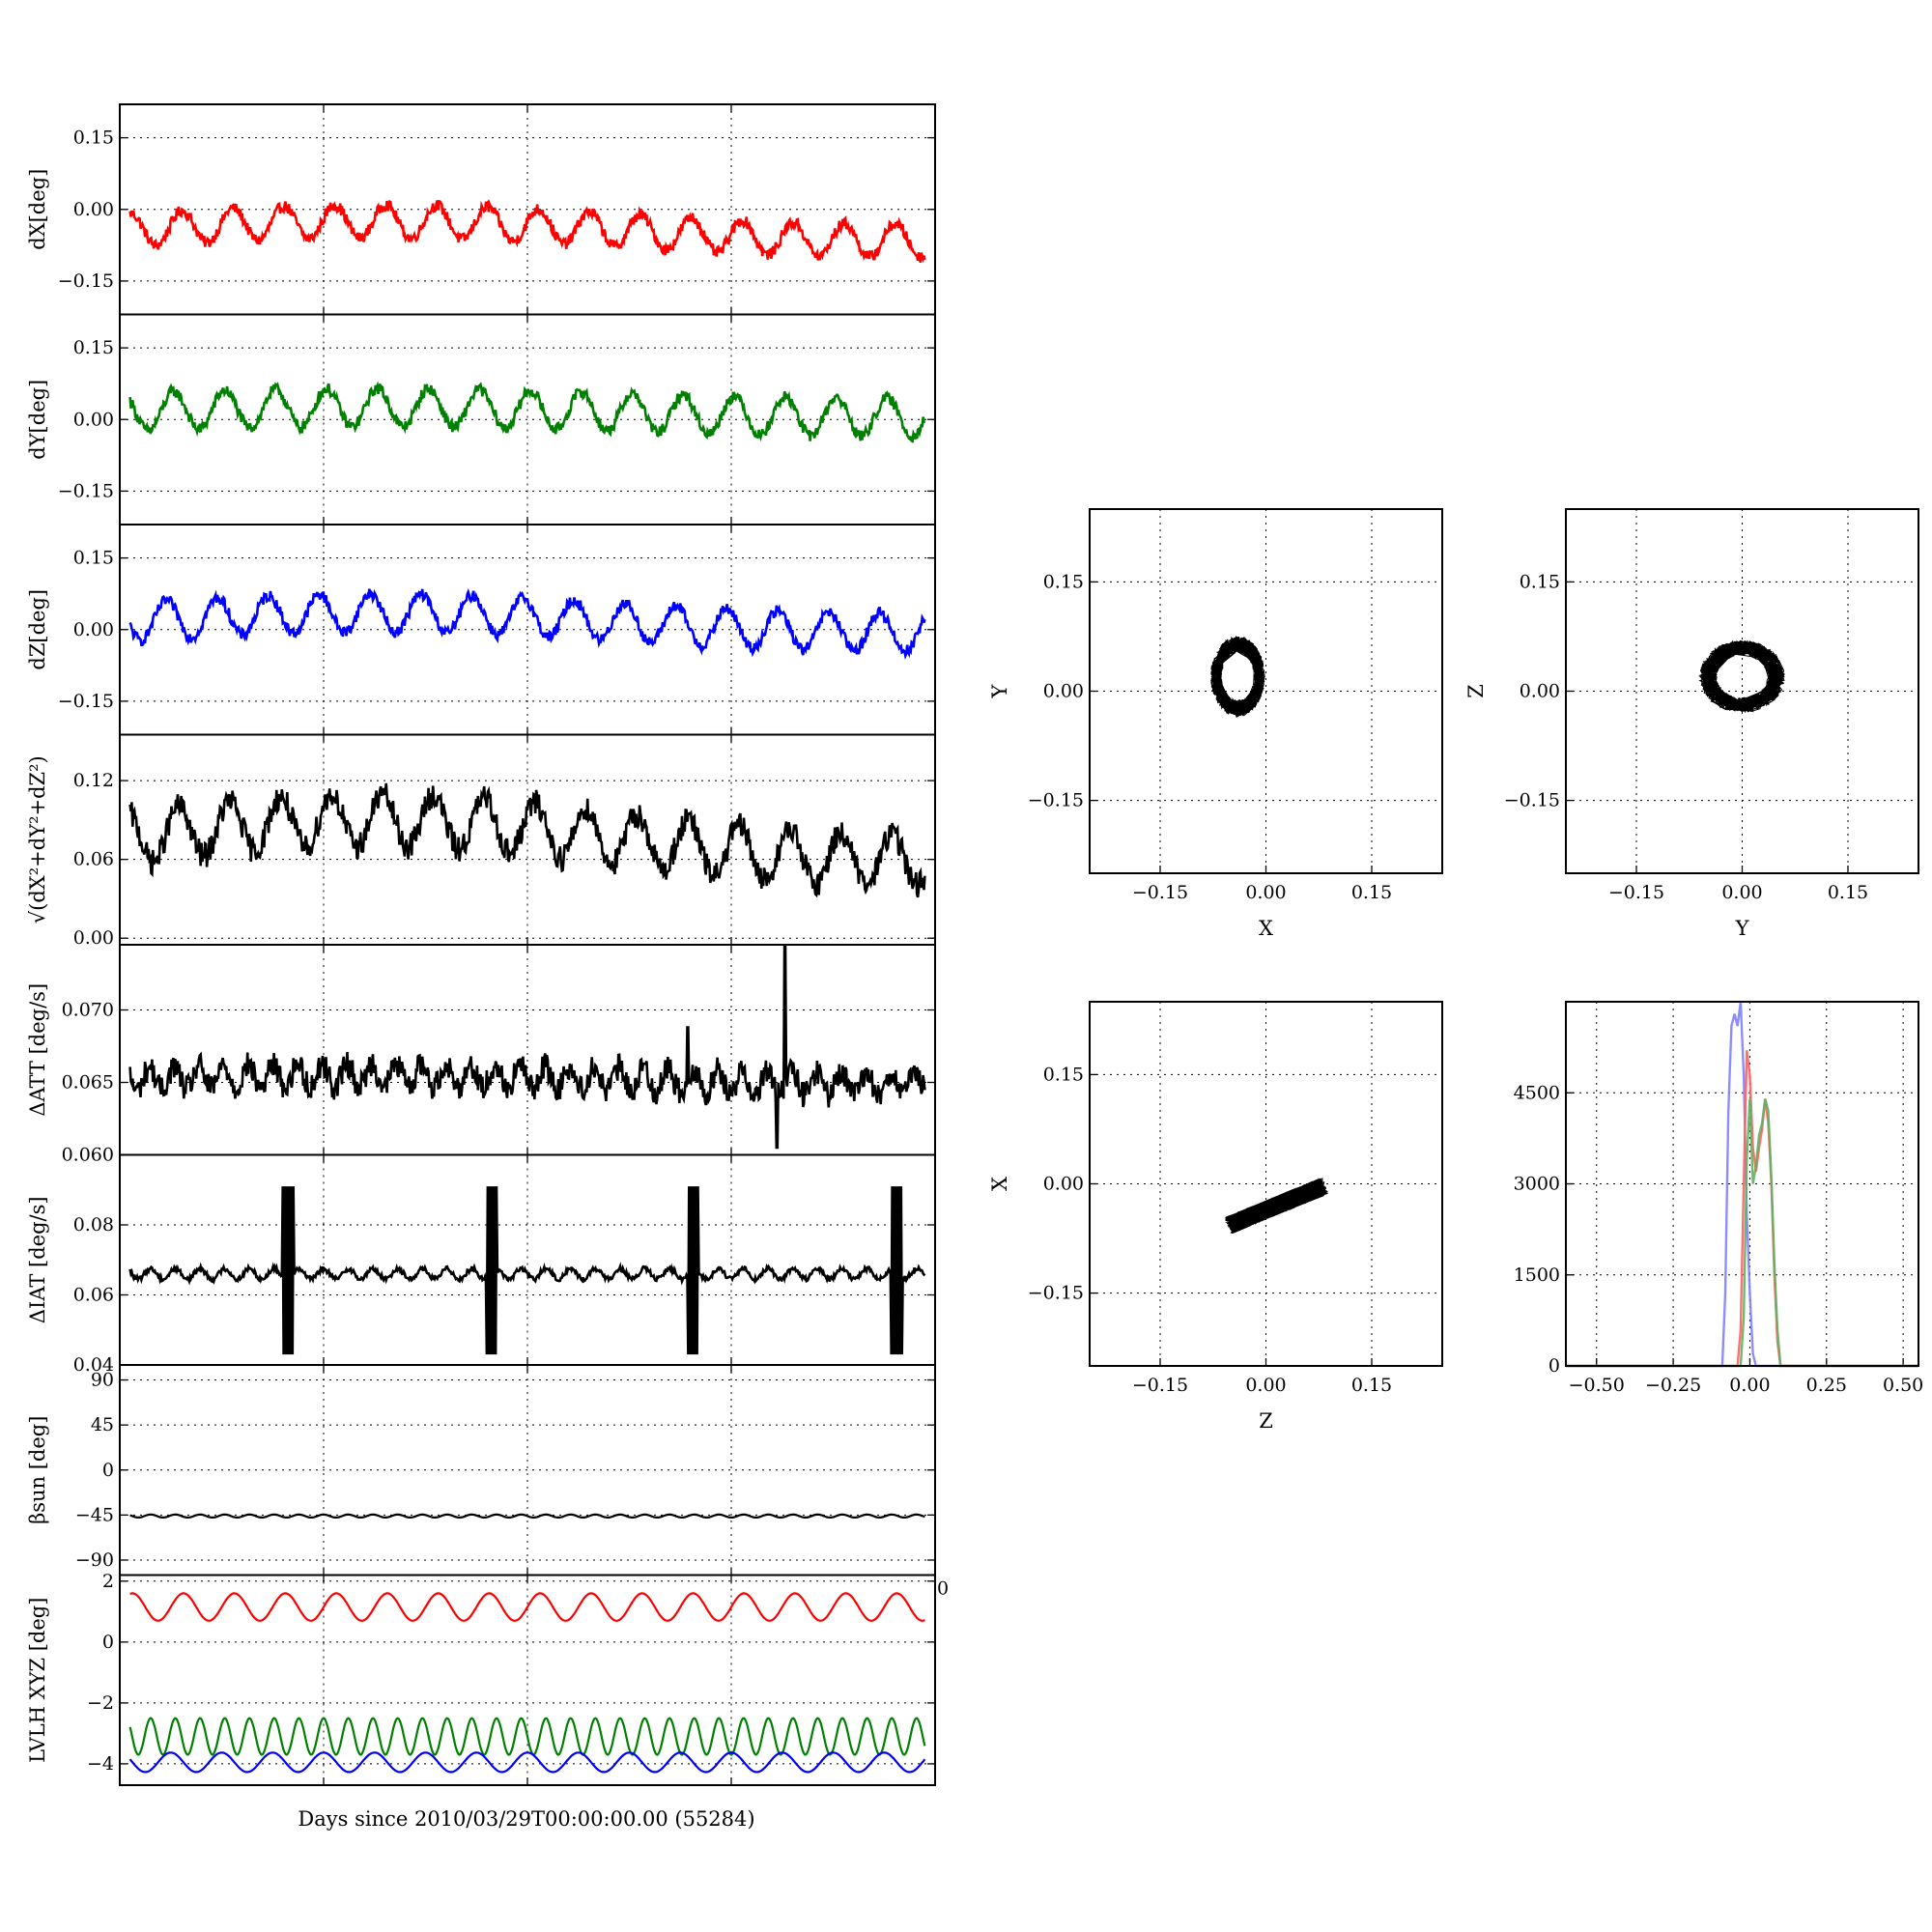 The image size is (1932, 1932). Describe the element at coordinates (1673, 1385) in the screenshot. I see `x-tick-label: −0.25` at that location.